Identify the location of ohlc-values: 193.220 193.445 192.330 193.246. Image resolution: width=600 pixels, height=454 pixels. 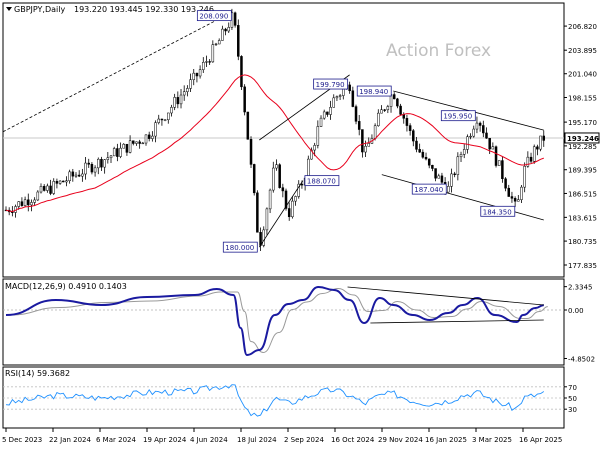
(144, 9).